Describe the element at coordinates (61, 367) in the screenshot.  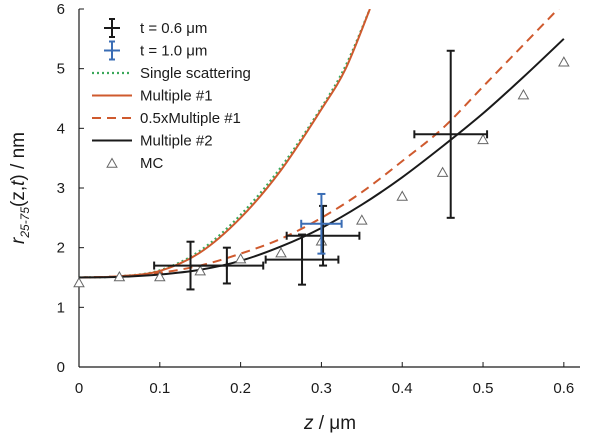
I see `y-tick-label: 0` at that location.